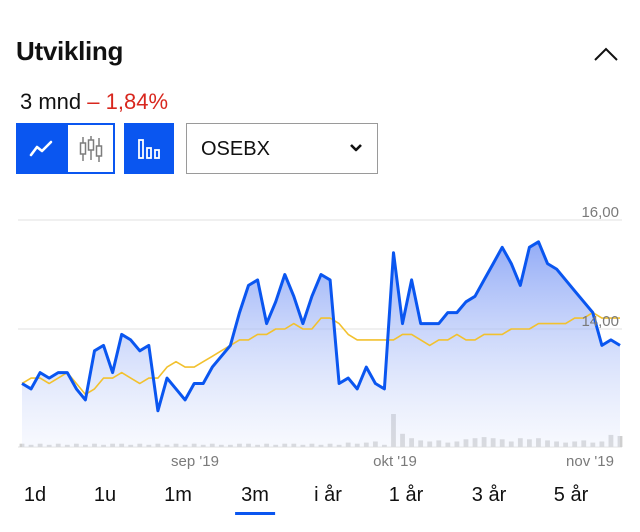 Image resolution: width=640 pixels, height=532 pixels. Describe the element at coordinates (105, 495) in the screenshot. I see `period-option: 1u` at that location.